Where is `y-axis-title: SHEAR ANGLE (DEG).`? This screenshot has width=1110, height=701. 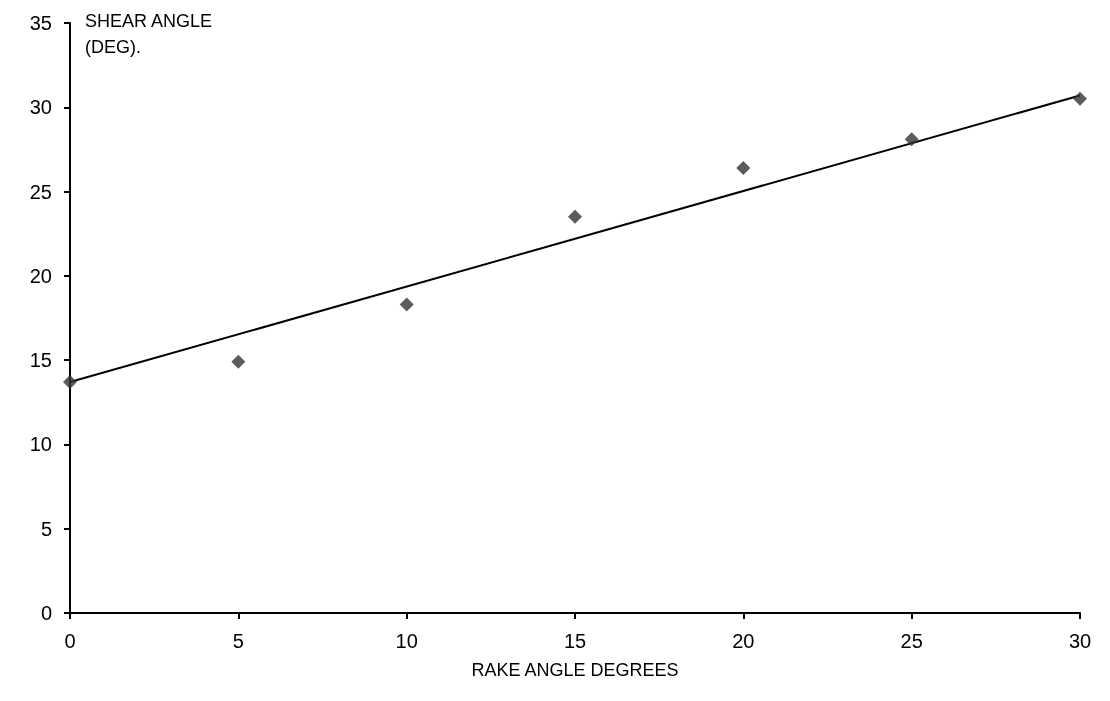 y-axis-title: SHEAR ANGLE (DEG). is located at coordinates (149, 34).